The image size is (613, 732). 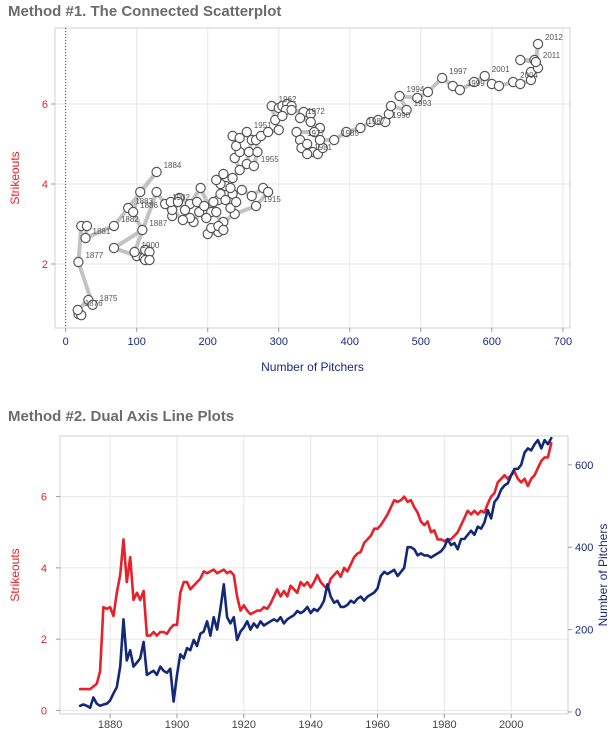 What do you see at coordinates (307, 144) in the screenshot?
I see `data-point-1979` at bounding box center [307, 144].